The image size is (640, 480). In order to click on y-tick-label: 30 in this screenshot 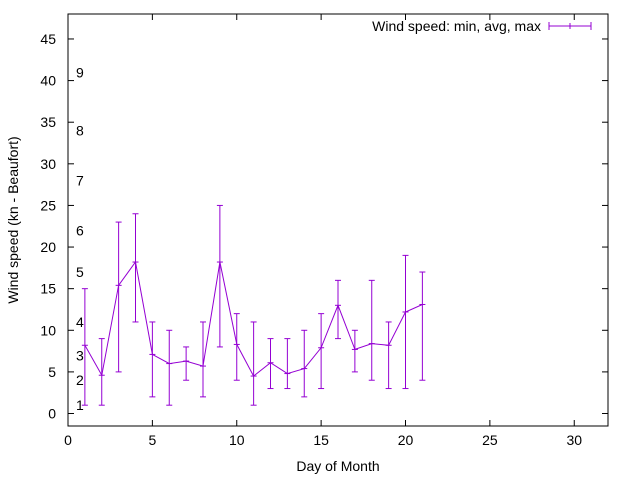, I will do `click(48, 164)`.